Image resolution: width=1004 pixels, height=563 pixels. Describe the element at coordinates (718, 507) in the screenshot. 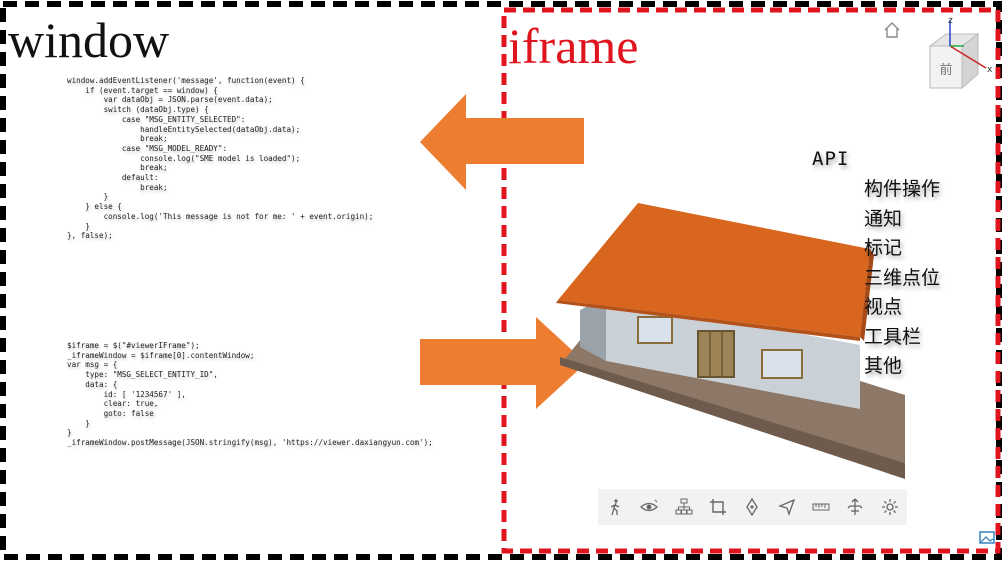

I see `crop-icon` at that location.